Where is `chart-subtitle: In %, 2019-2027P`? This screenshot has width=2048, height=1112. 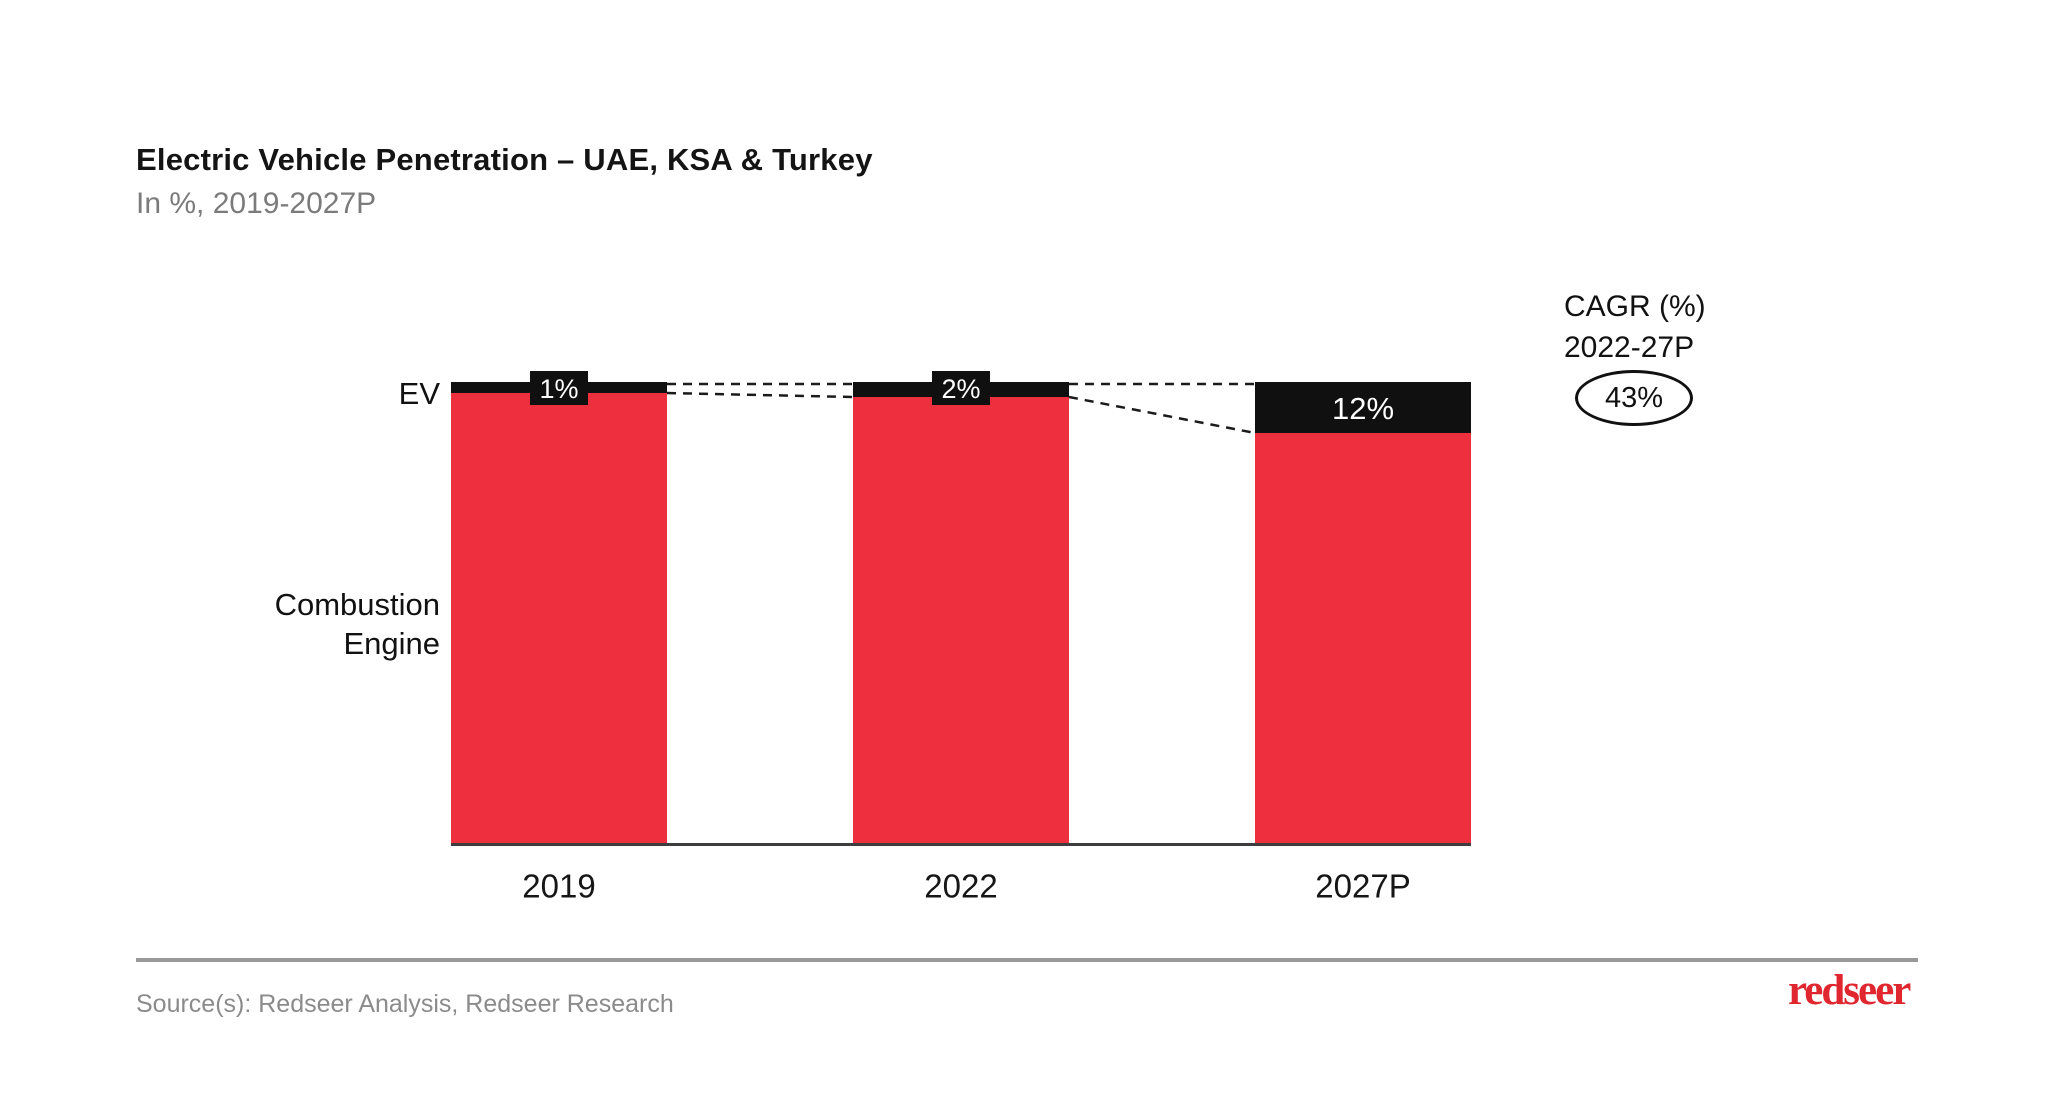 chart-subtitle: In %, 2019-2027P is located at coordinates (256, 203).